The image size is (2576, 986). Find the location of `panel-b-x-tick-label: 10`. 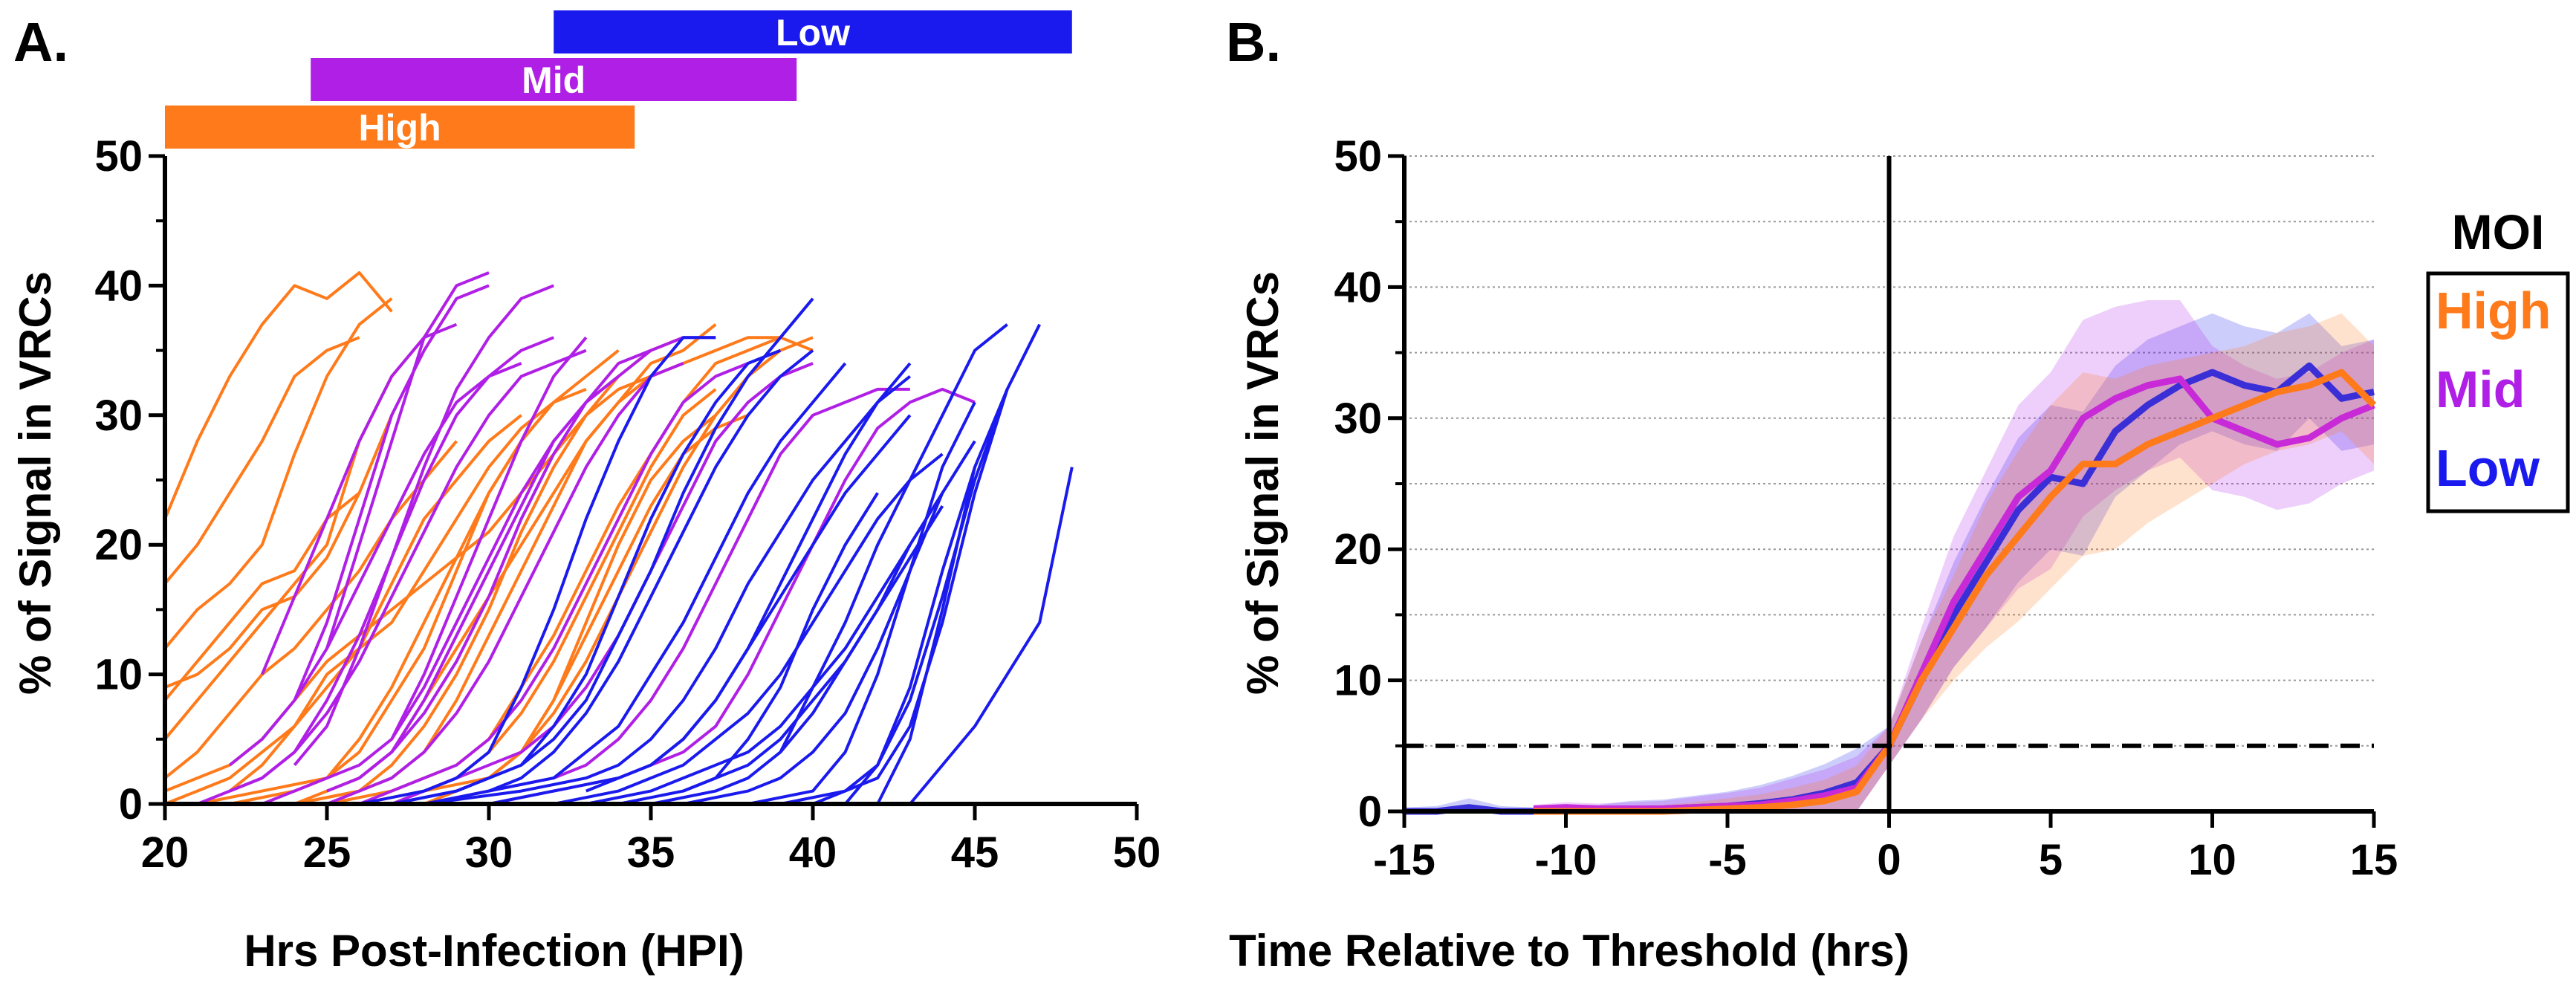

panel-b-x-tick-label: 10 is located at coordinates (2212, 860).